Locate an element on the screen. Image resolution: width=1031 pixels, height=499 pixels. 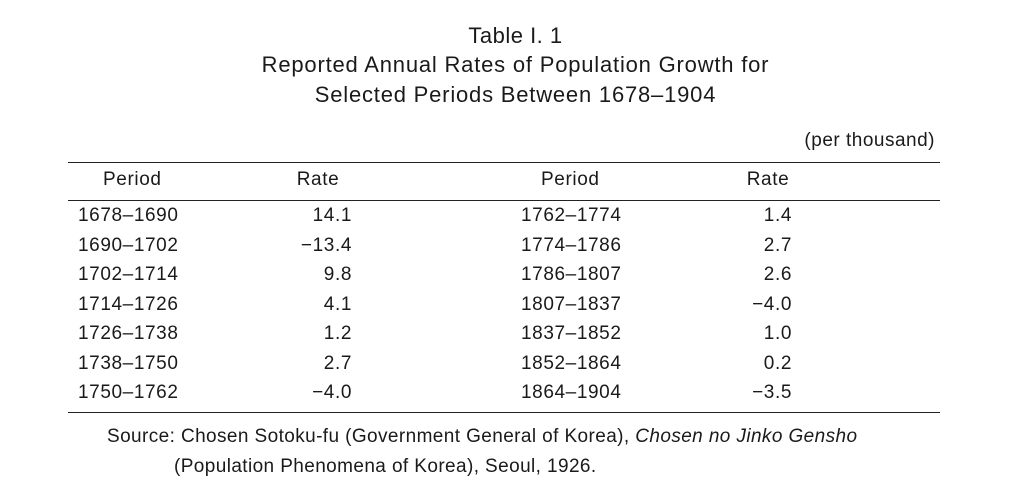
rate-cell-right: 1.4 is located at coordinates (777, 215).